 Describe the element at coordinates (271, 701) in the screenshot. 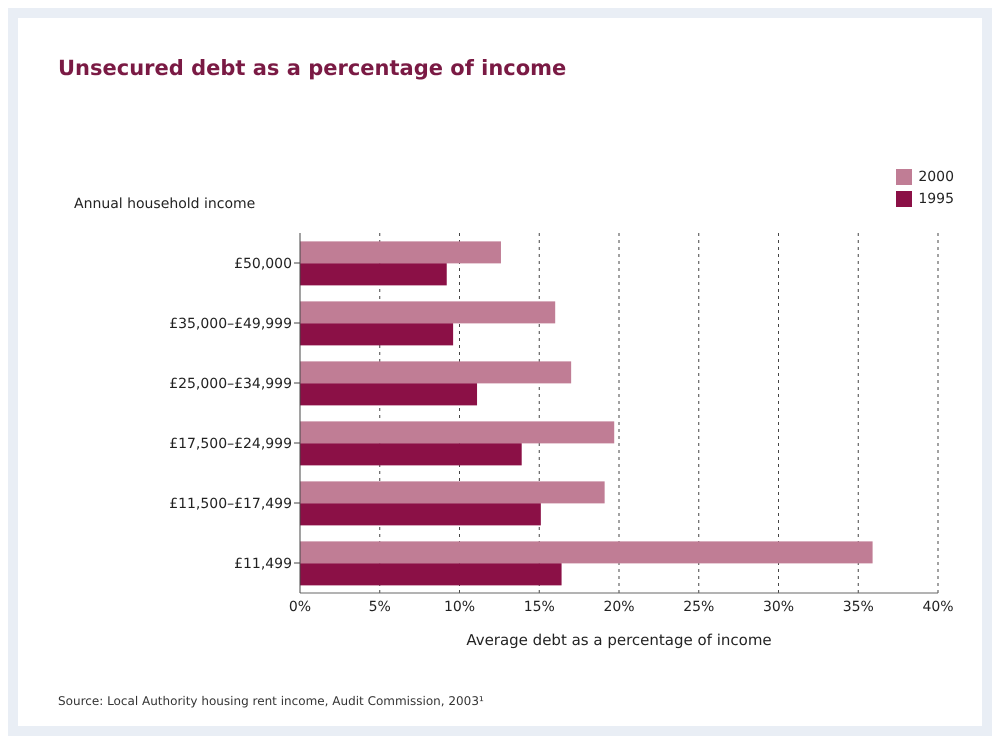

I see `source-note: Source: Local Authority housing rent income, Audit Commission, 2003¹` at that location.